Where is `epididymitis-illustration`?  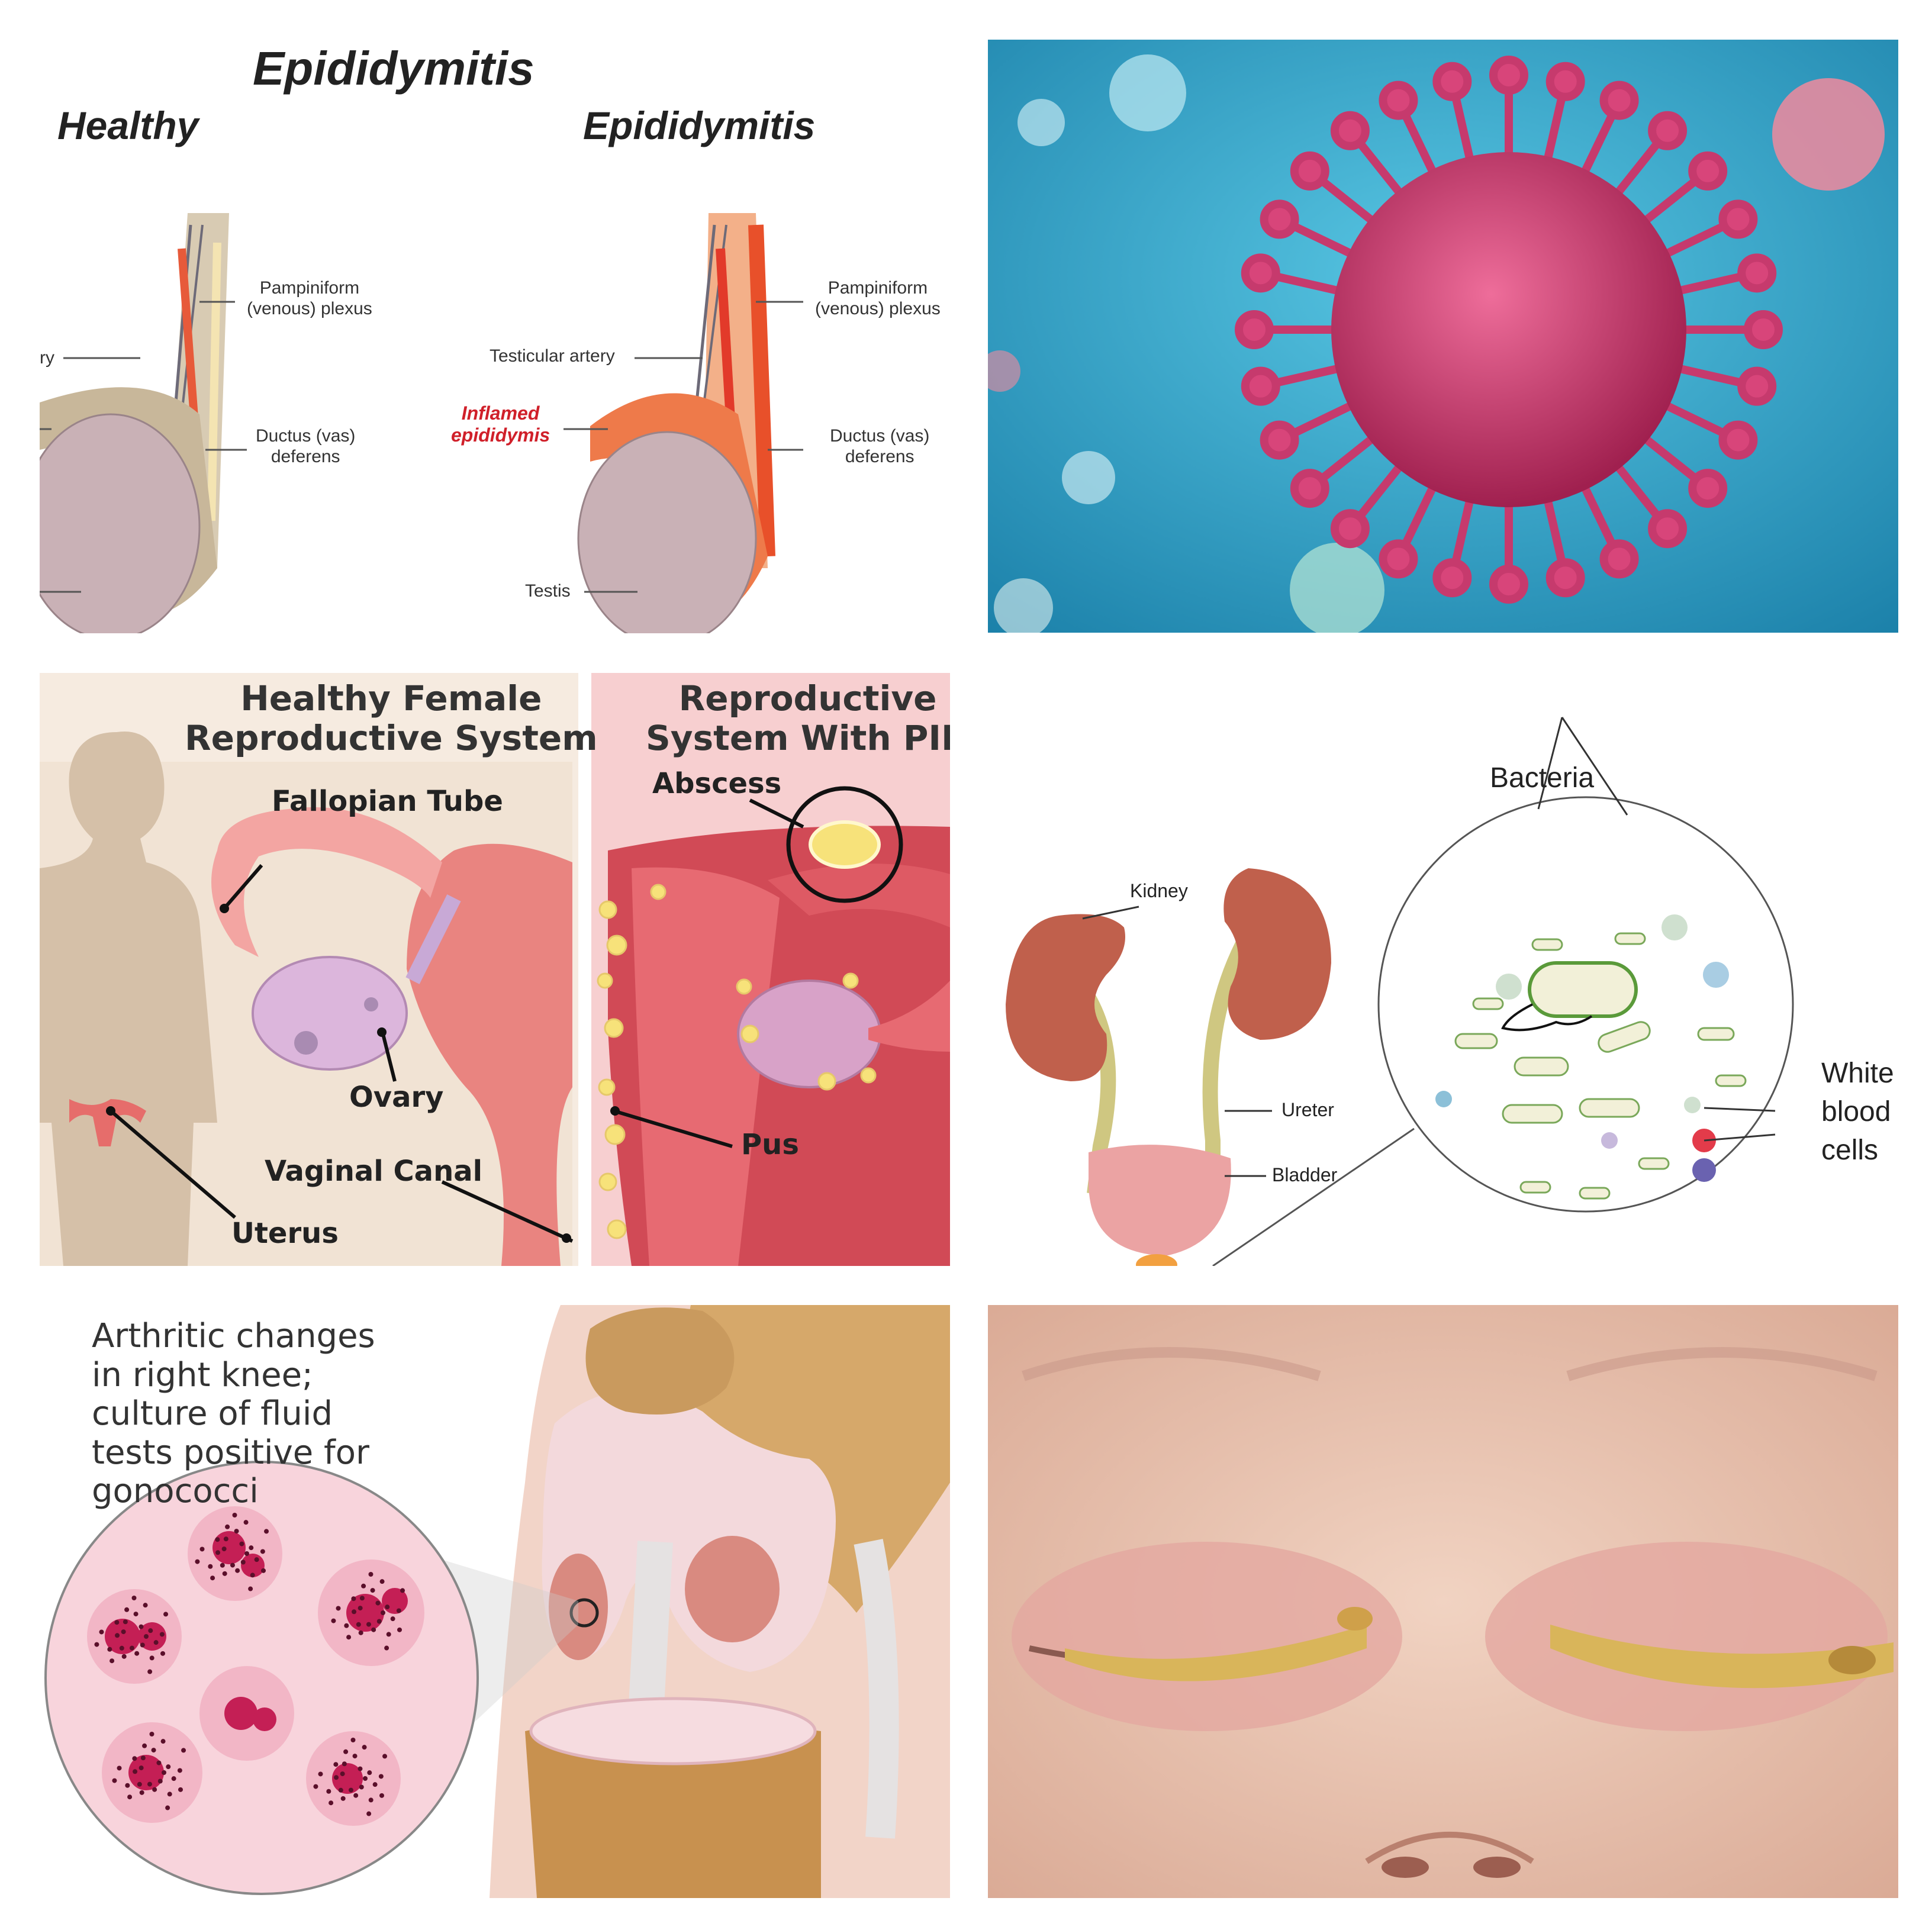
epididymitis-illustration is located at coordinates (421, 423).